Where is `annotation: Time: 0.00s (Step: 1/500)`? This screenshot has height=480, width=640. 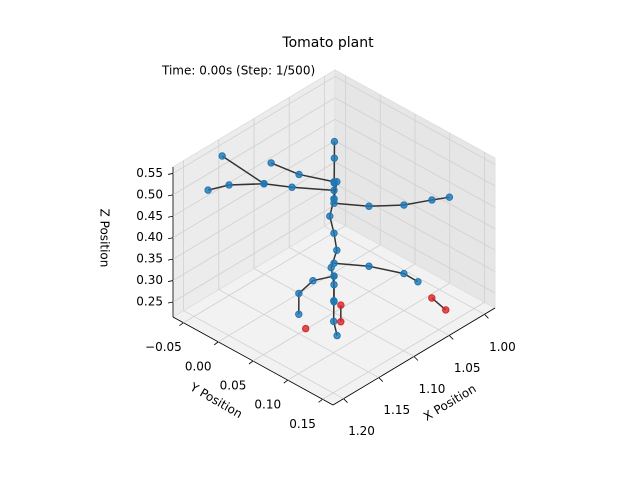
annotation: Time: 0.00s (Step: 1/500) is located at coordinates (238, 71).